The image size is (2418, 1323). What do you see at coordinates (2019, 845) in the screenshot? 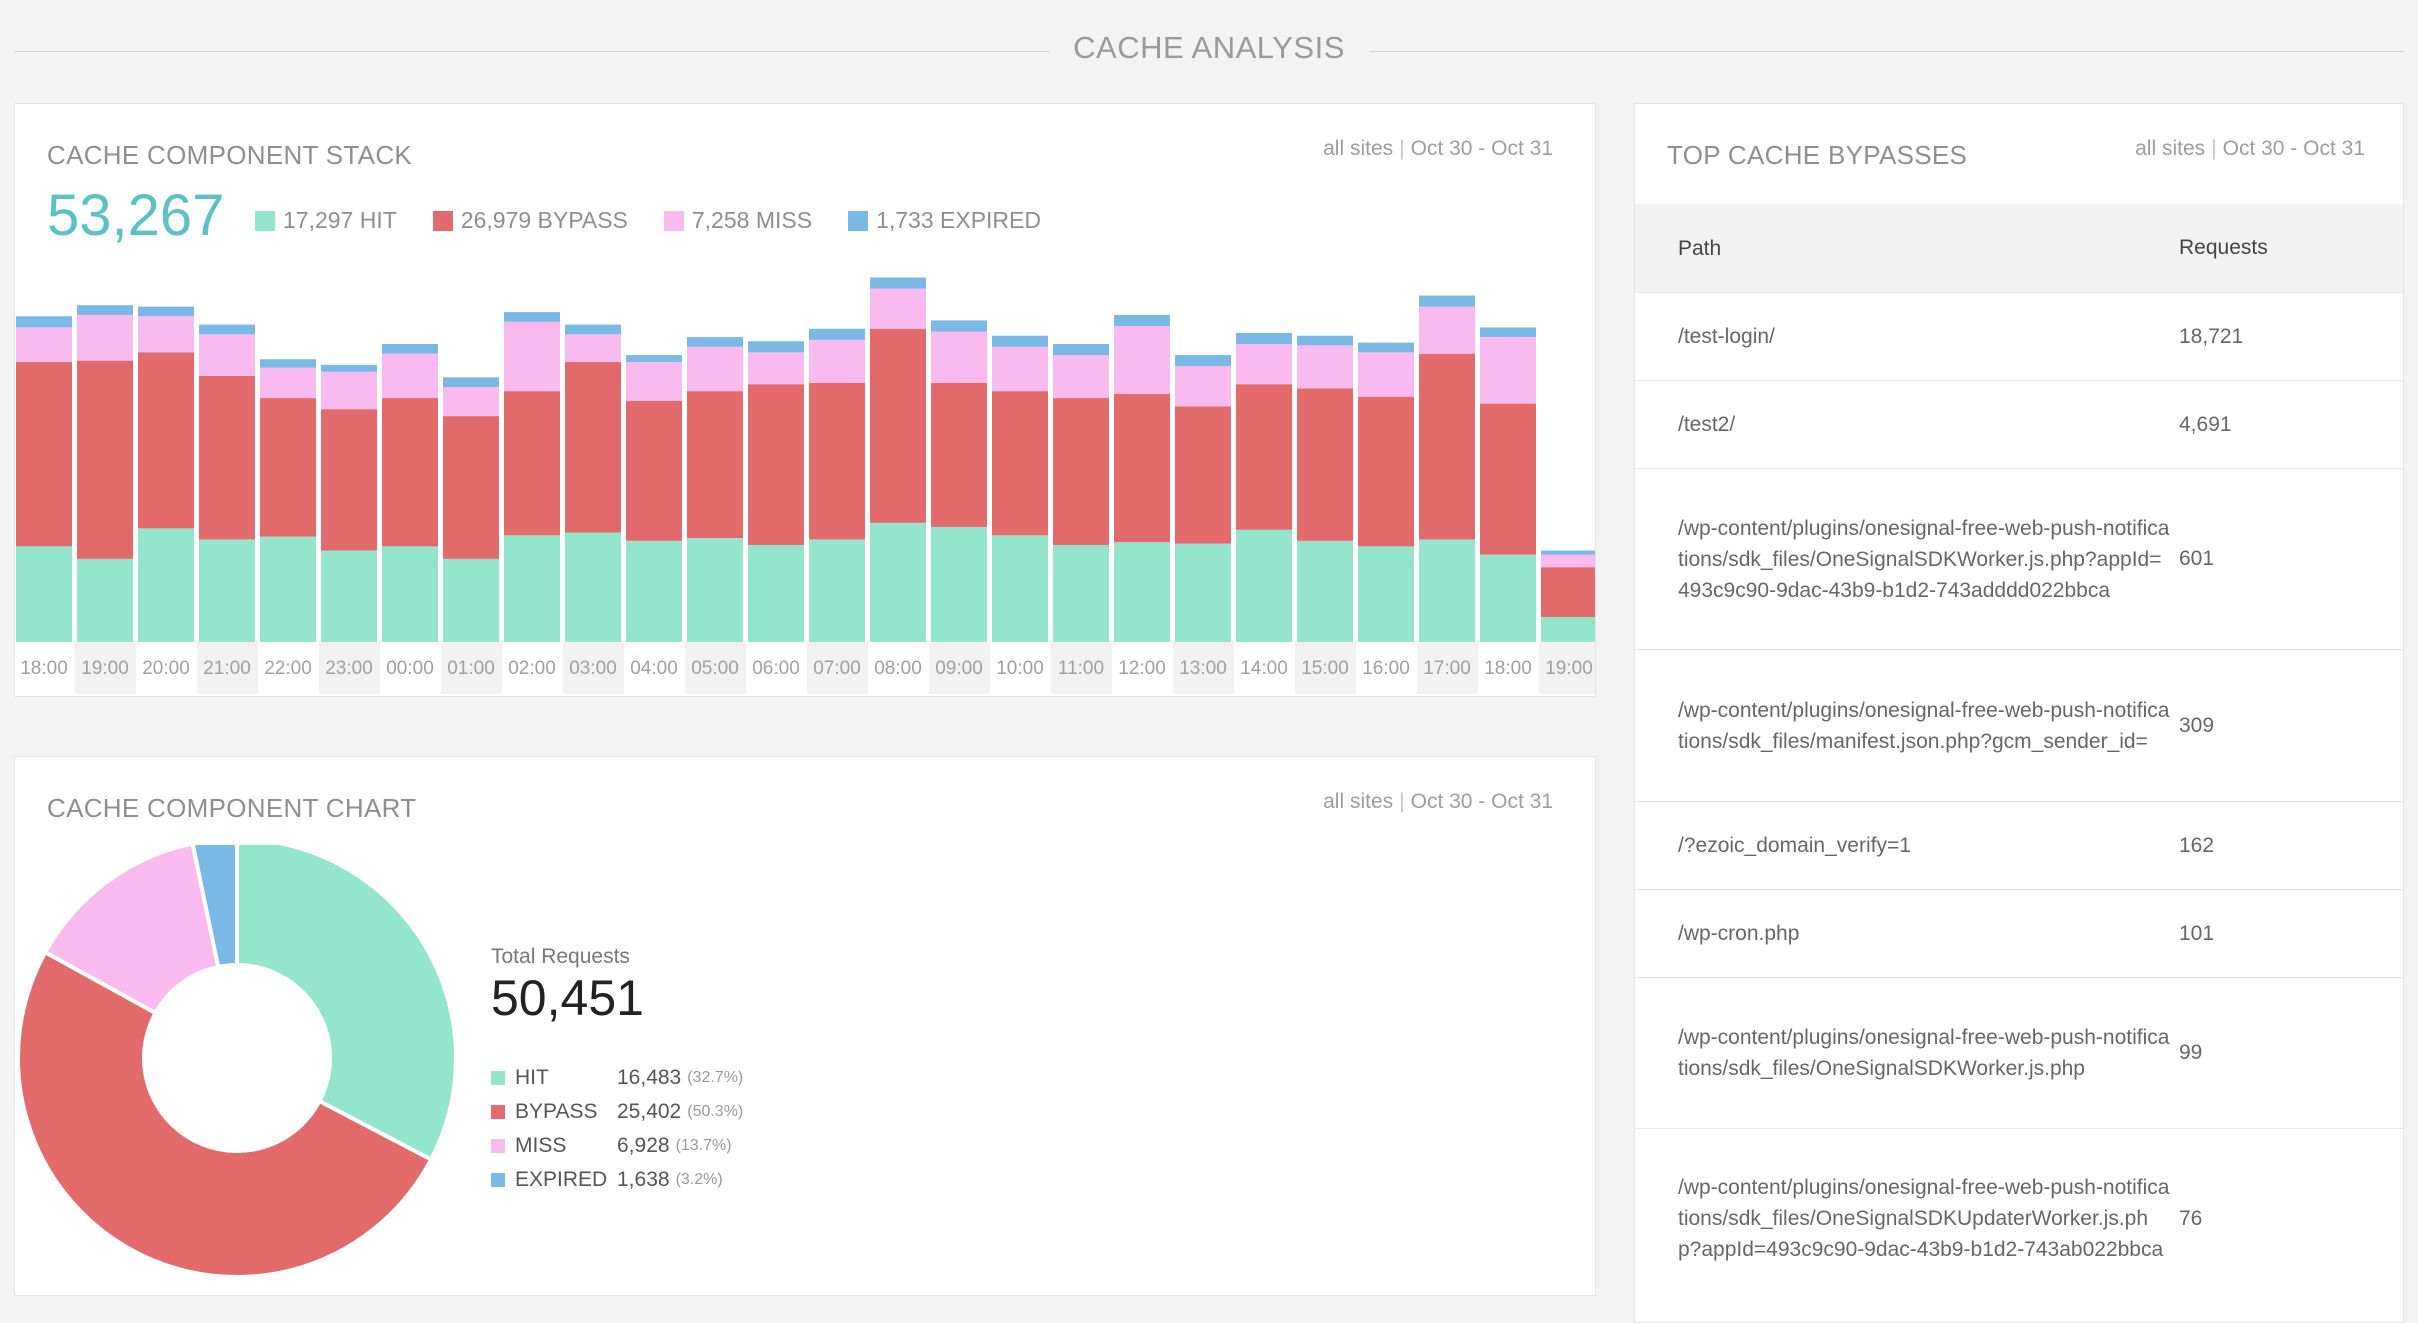
I see `table-row: /?ezoic_domain_verify=1 162` at bounding box center [2019, 845].